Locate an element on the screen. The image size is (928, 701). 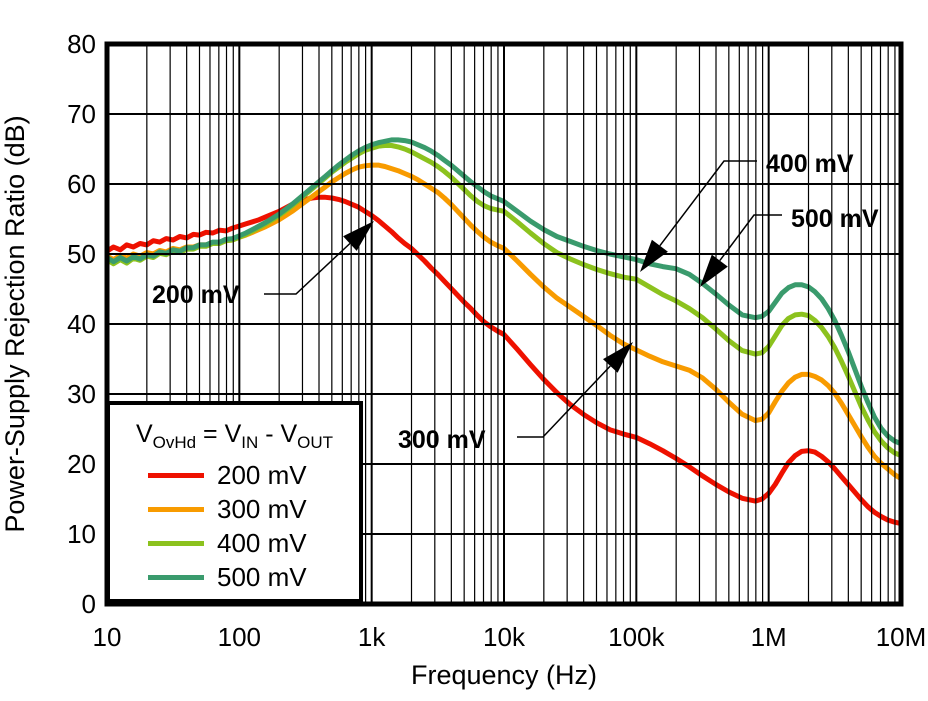
annotation-arrowhead-500-mv is located at coordinates (714, 270).